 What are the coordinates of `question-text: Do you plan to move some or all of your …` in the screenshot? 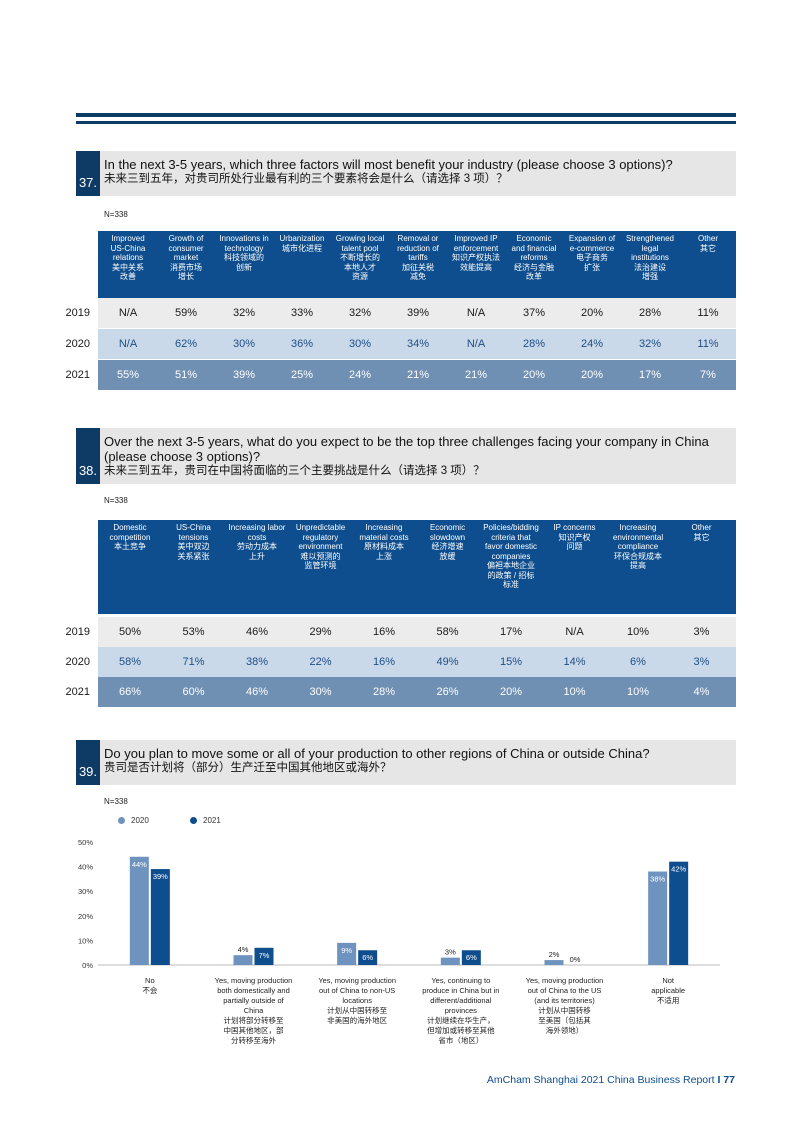 It's located at (416, 761).